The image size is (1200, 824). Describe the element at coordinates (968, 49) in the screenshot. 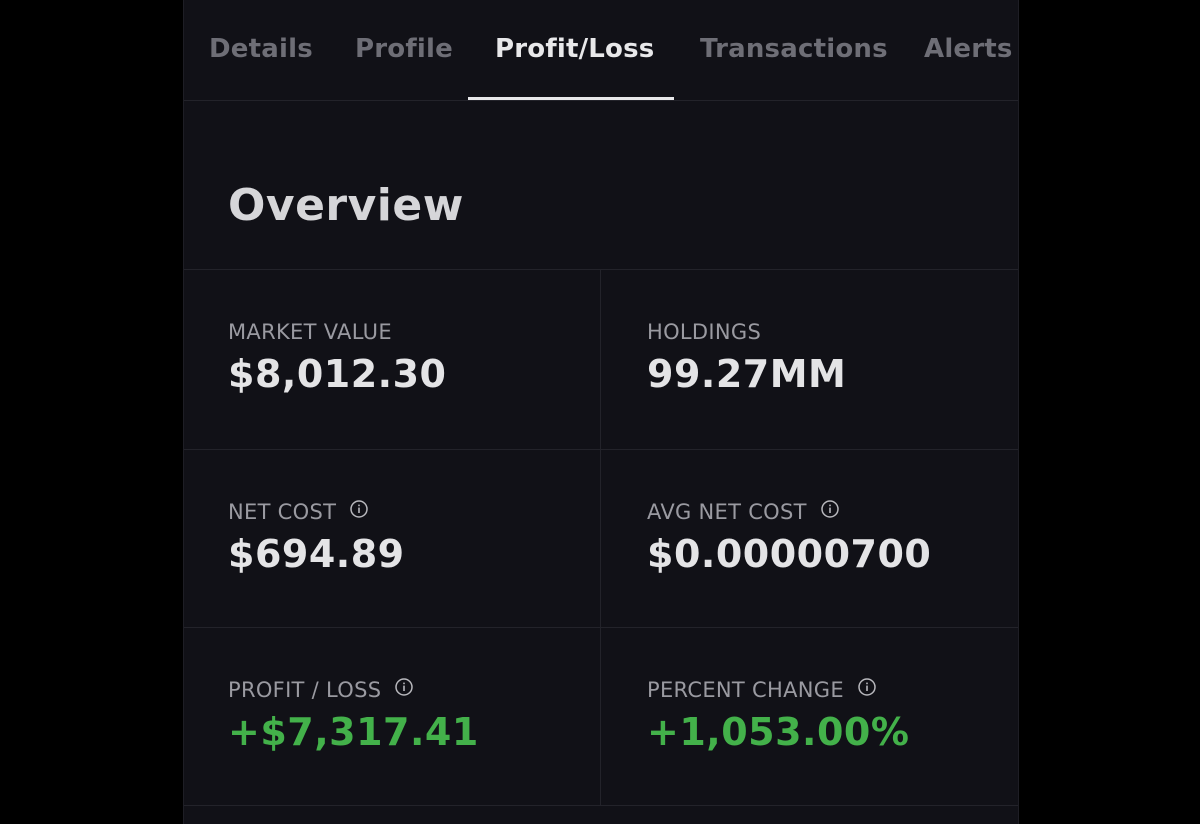

I see `tab-alerts: Alerts` at that location.